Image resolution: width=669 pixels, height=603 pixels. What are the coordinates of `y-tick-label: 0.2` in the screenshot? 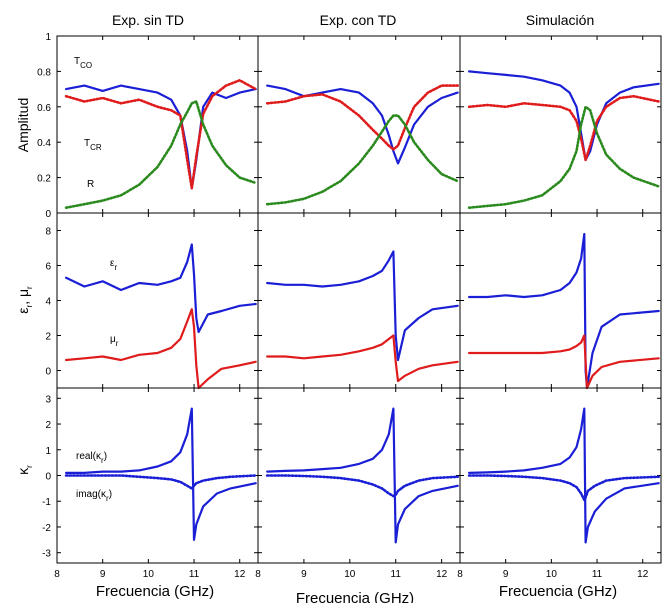 It's located at (44, 179).